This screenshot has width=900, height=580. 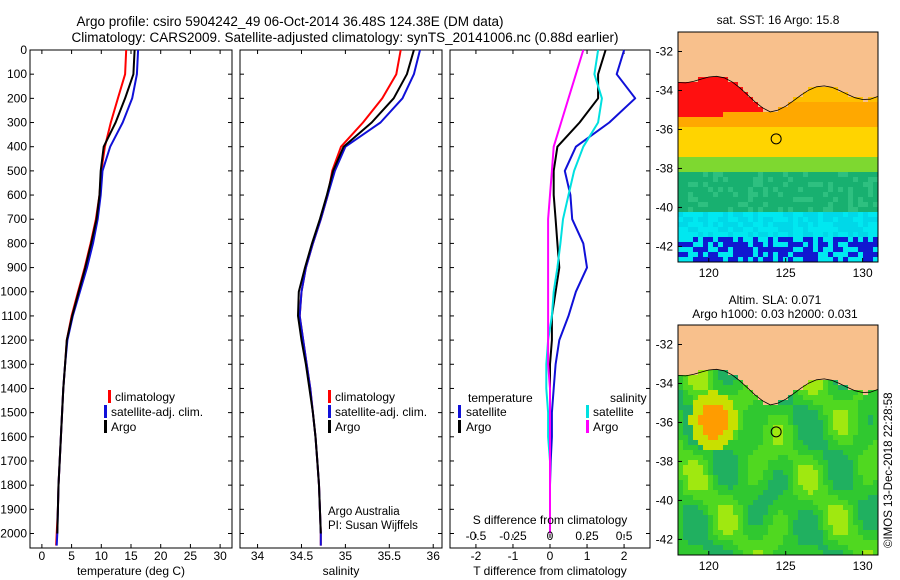 What do you see at coordinates (709, 566) in the screenshot?
I see `map-lon-label: 120` at bounding box center [709, 566].